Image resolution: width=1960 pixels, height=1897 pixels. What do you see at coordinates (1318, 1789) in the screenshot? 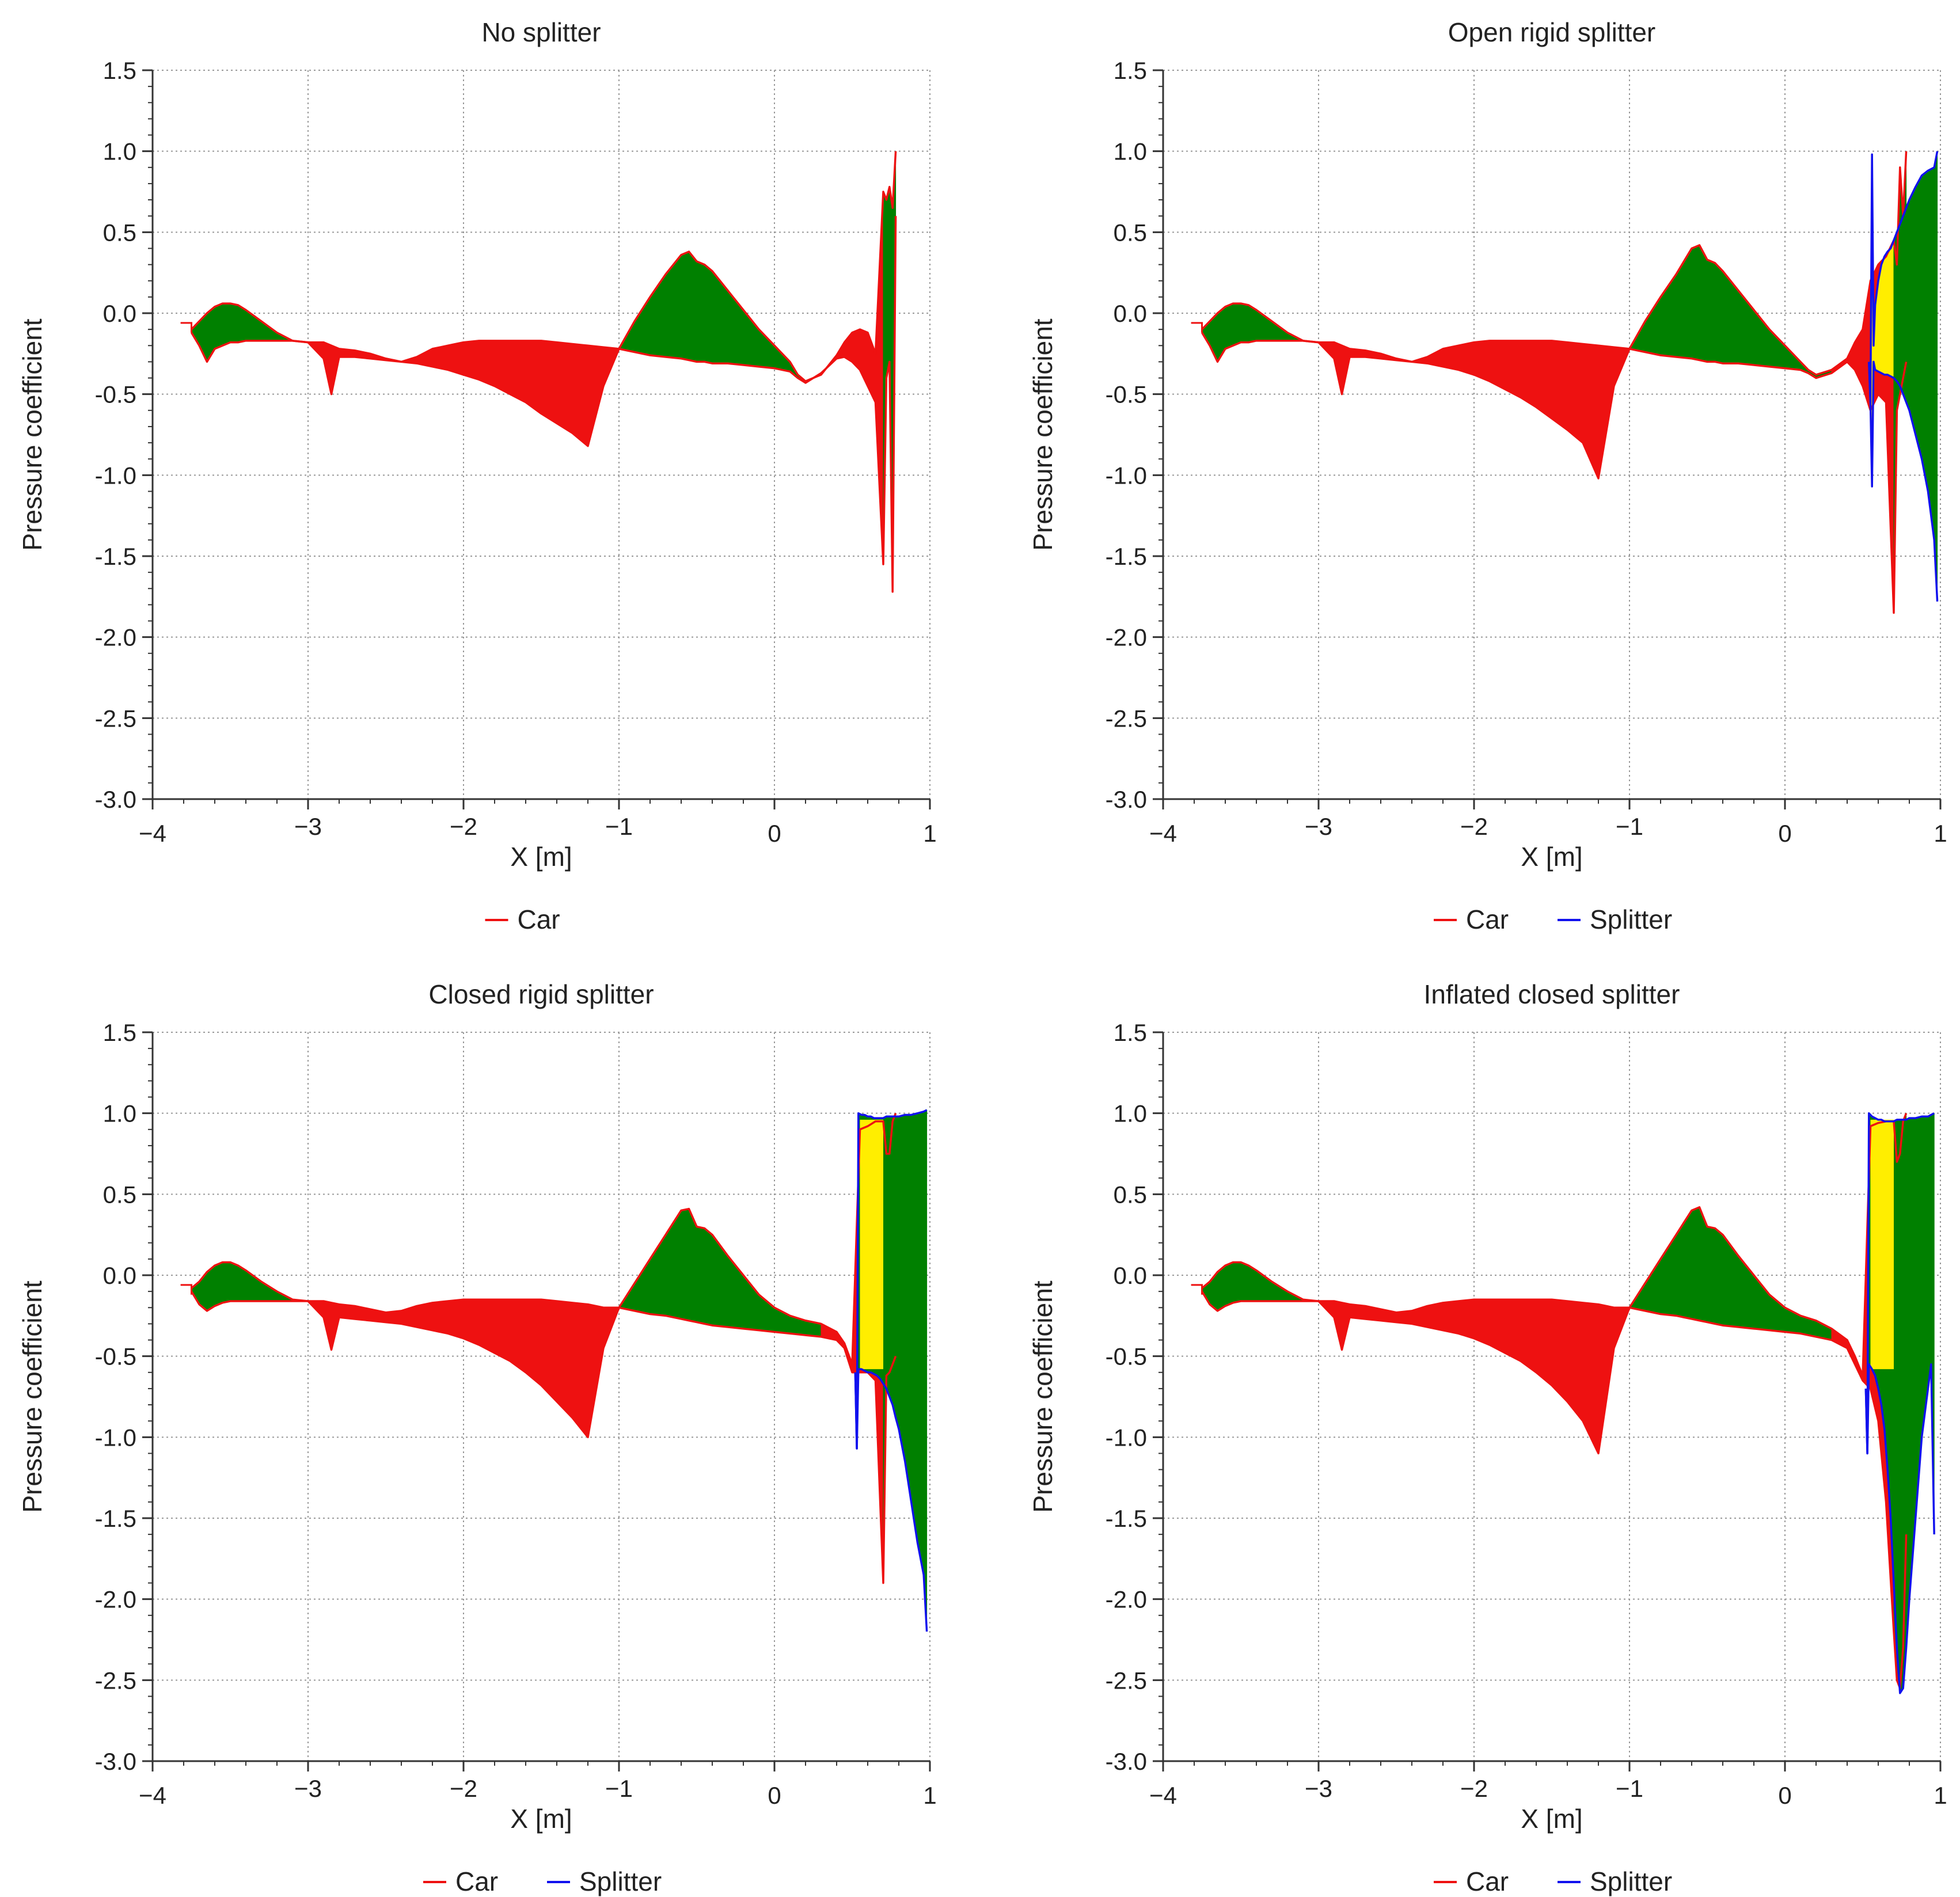
I see `x-tick-label: −3` at bounding box center [1318, 1789].